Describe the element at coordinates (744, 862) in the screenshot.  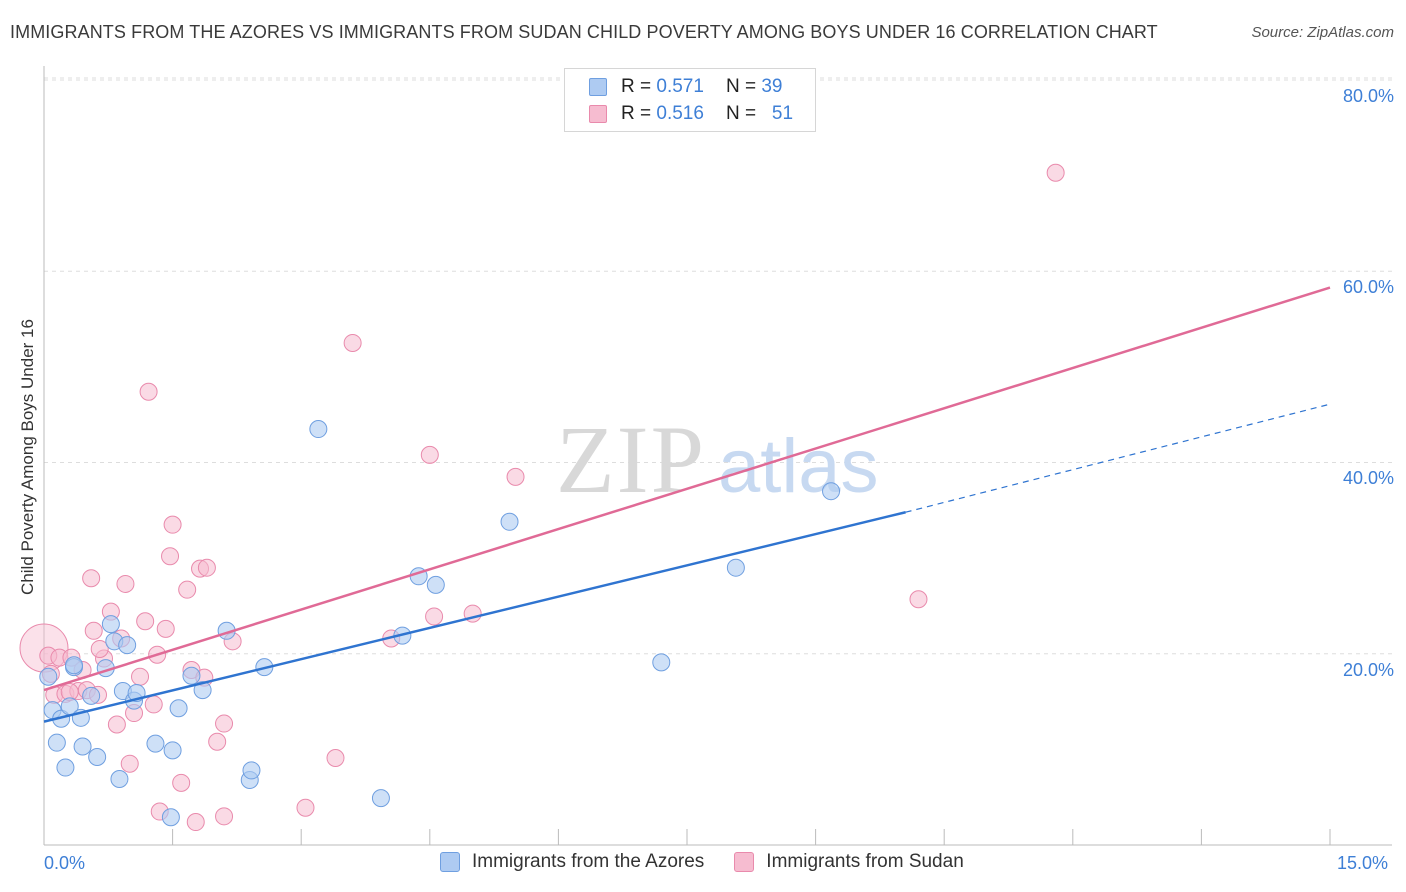
I see `sudan-legend-swatch` at that location.